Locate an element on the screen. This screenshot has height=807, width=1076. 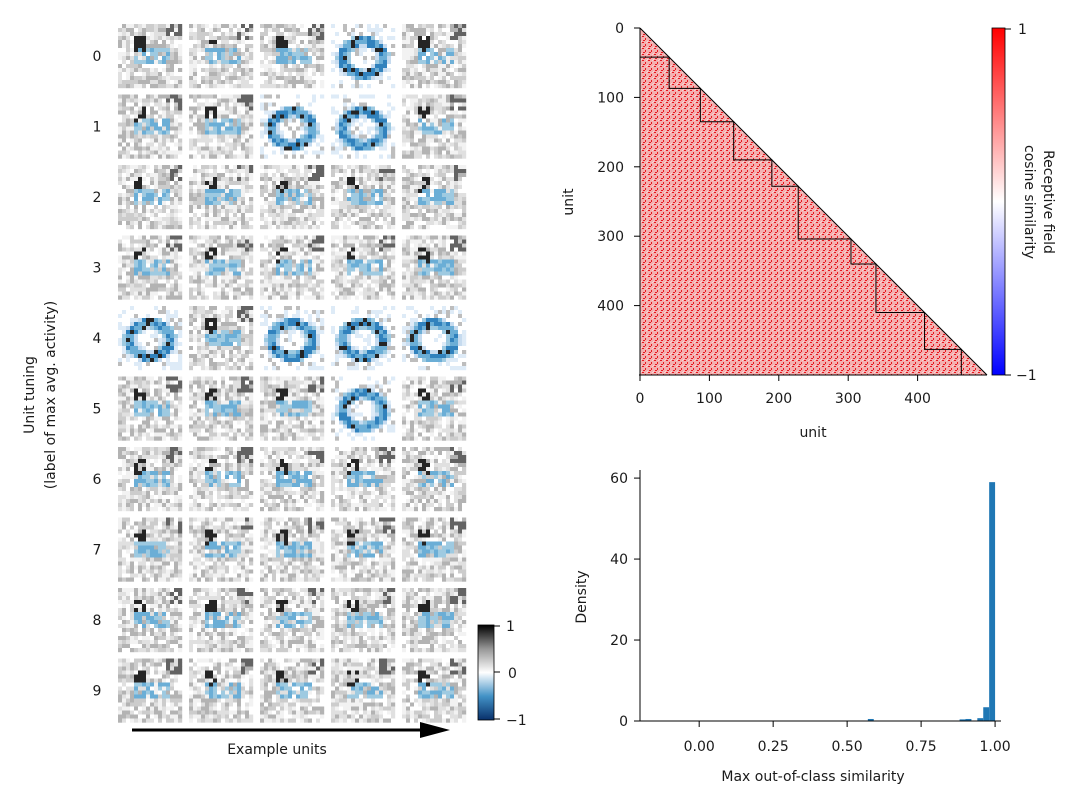
sim-y-tick-label: 300 is located at coordinates (610, 237).